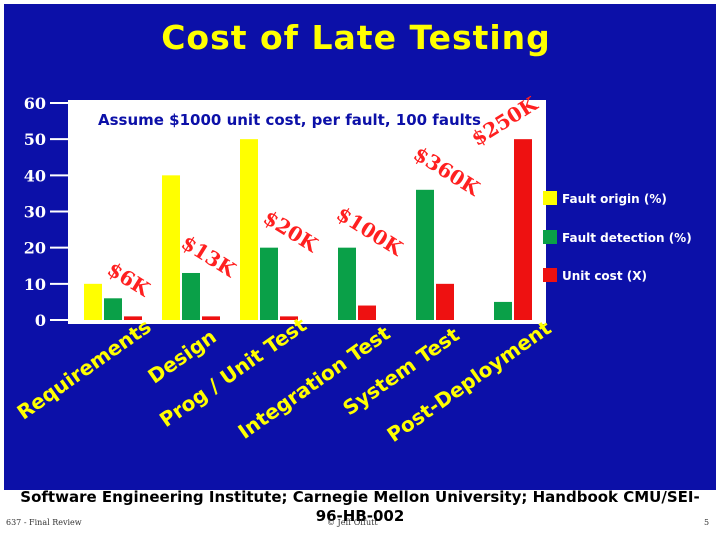 Image resolution: width=720 pixels, height=540 pixels. Describe the element at coordinates (550, 275) in the screenshot. I see `legend-swatch-unitcost` at that location.